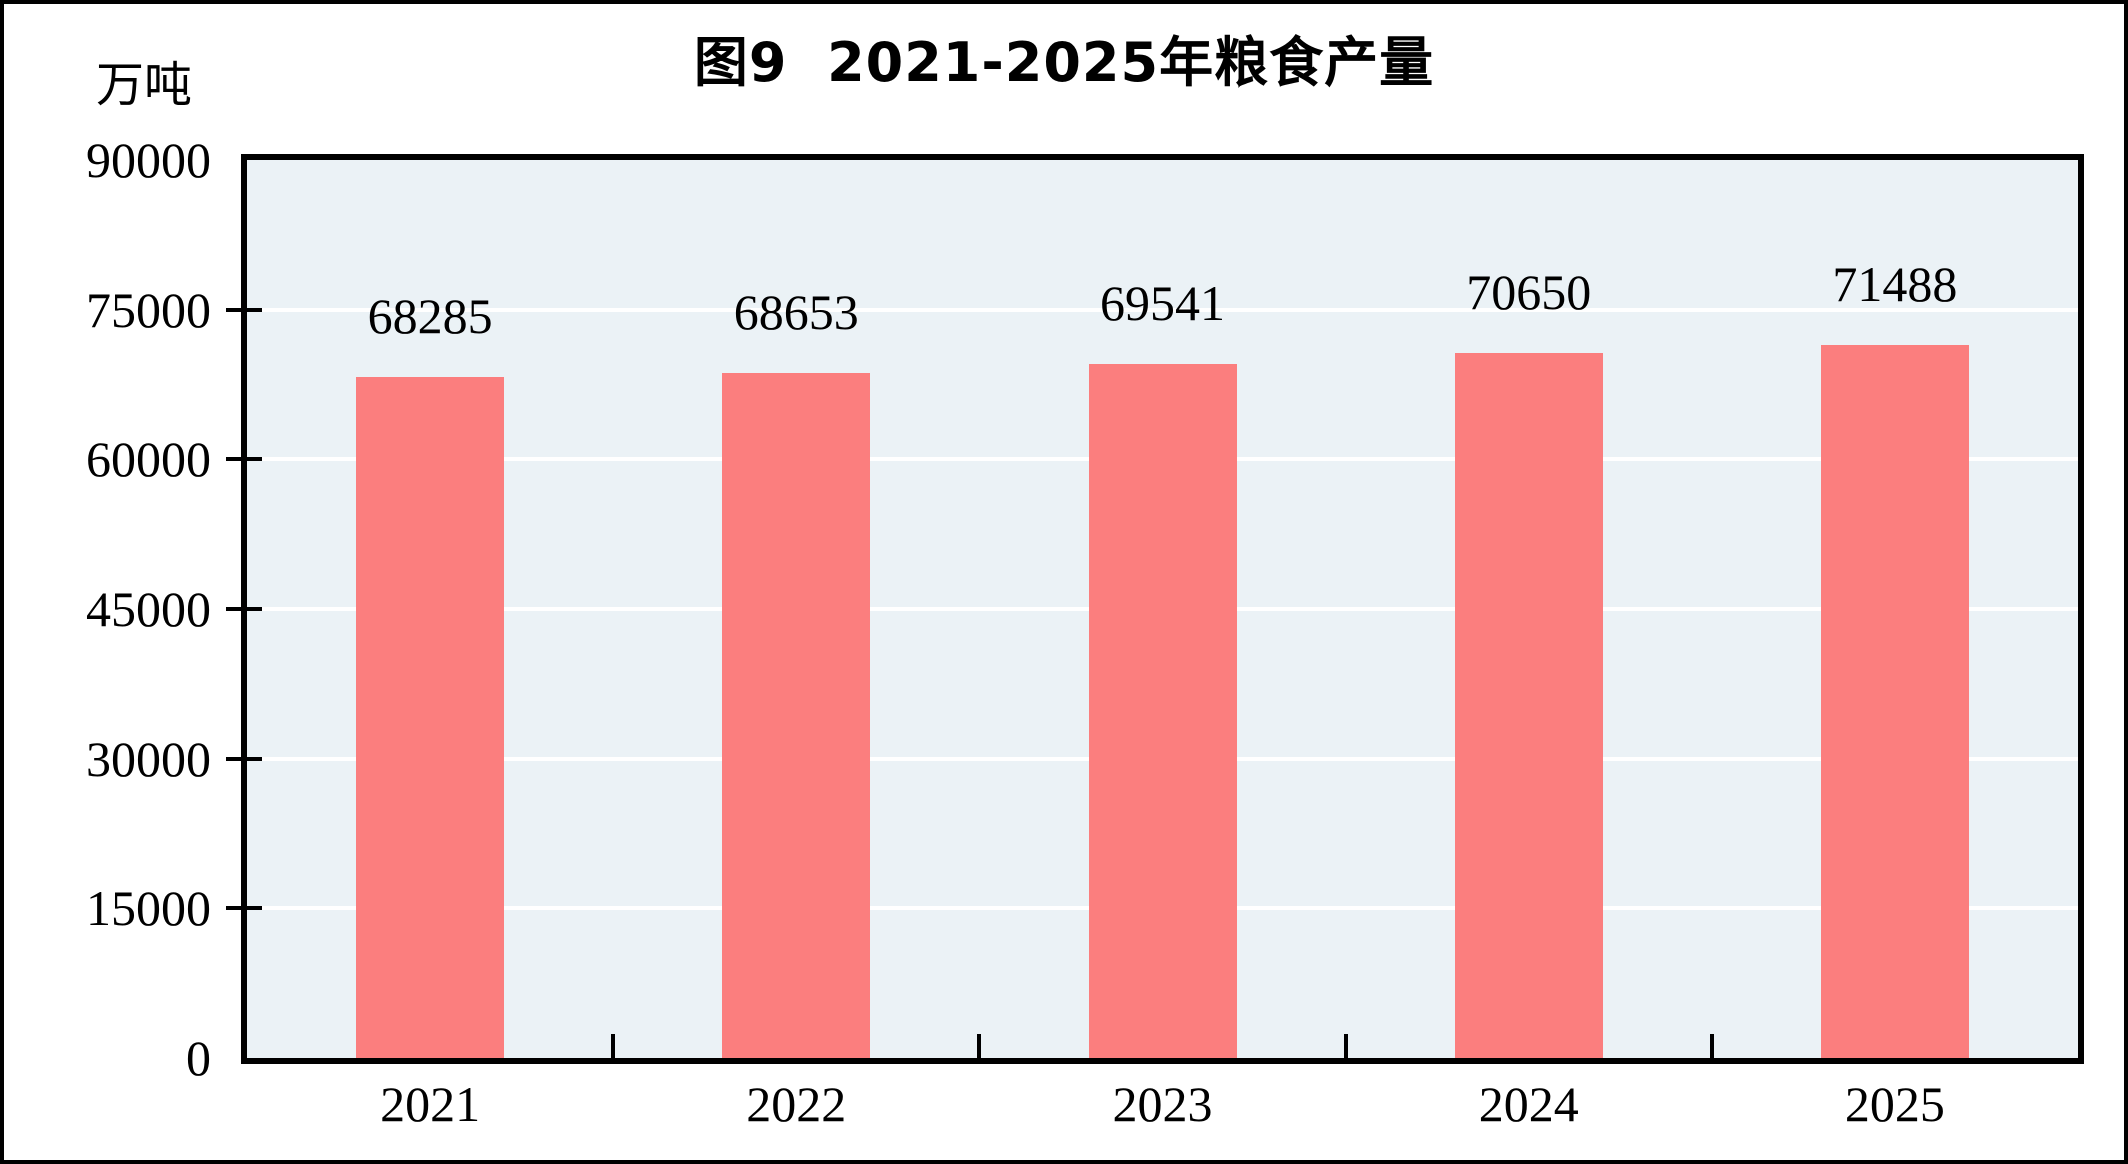 Image resolution: width=2128 pixels, height=1164 pixels. Describe the element at coordinates (1528, 1104) in the screenshot. I see `x-axis-label-2024: 2024` at that location.